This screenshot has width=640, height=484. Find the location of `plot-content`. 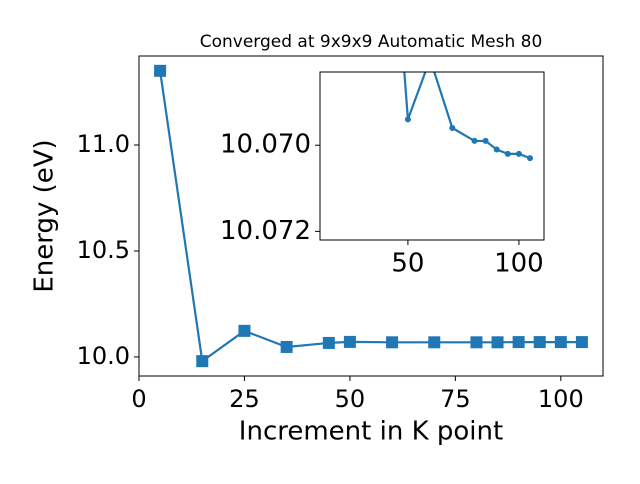

plot-content is located at coordinates (468, 117).